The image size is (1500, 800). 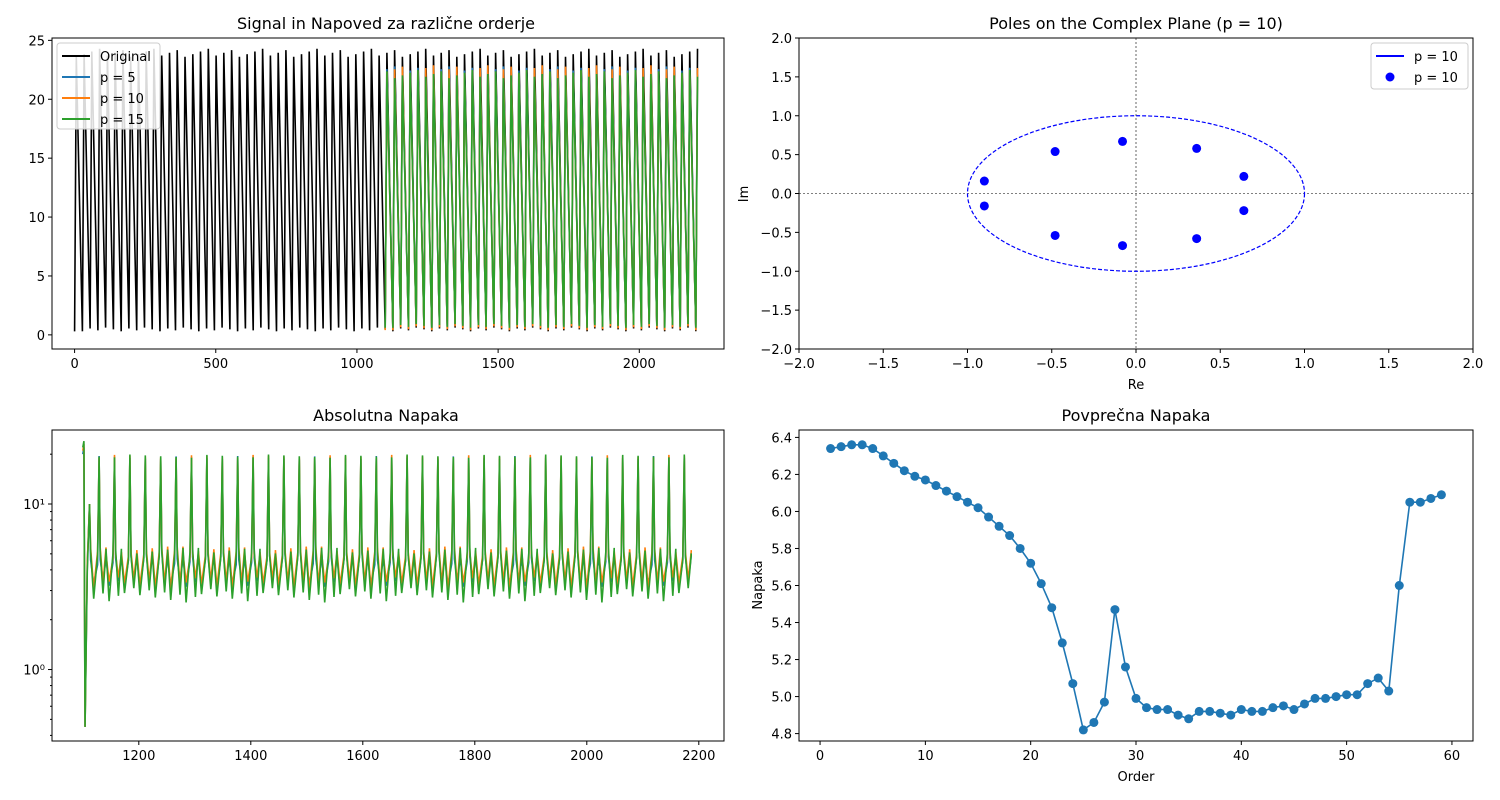 What do you see at coordinates (356, 364) in the screenshot?
I see `x-tick-label: 1000` at bounding box center [356, 364].